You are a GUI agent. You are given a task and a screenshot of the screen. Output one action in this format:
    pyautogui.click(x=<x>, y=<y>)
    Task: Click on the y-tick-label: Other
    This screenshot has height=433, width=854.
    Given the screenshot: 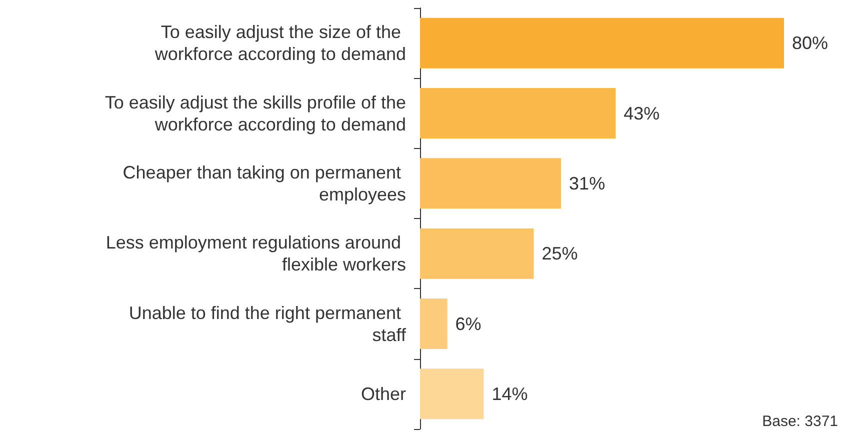 What is the action you would take?
    pyautogui.click(x=383, y=394)
    